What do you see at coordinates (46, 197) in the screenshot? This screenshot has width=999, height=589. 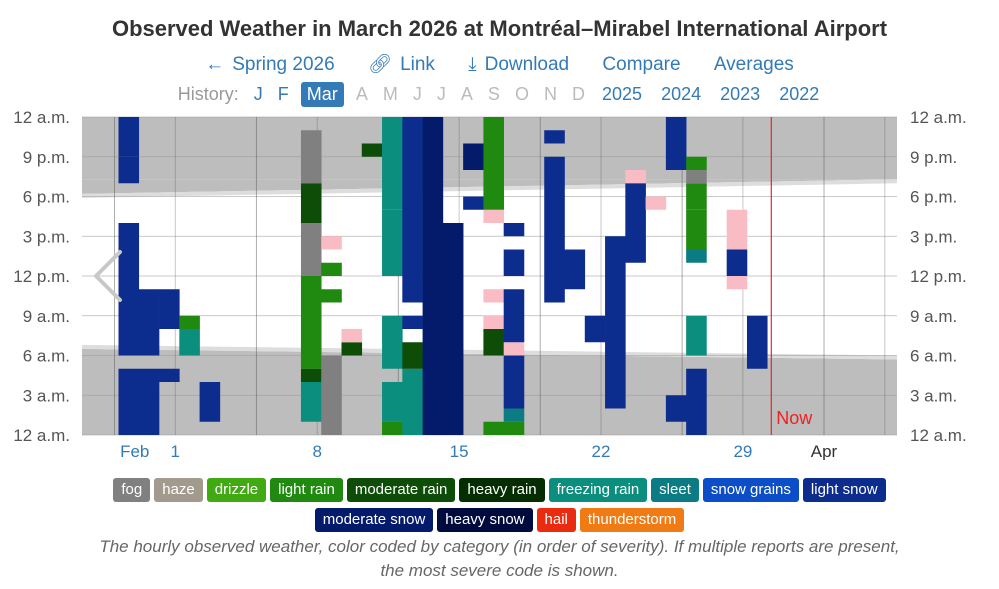 I see `y-tick-label-left: 6 p.m.` at bounding box center [46, 197].